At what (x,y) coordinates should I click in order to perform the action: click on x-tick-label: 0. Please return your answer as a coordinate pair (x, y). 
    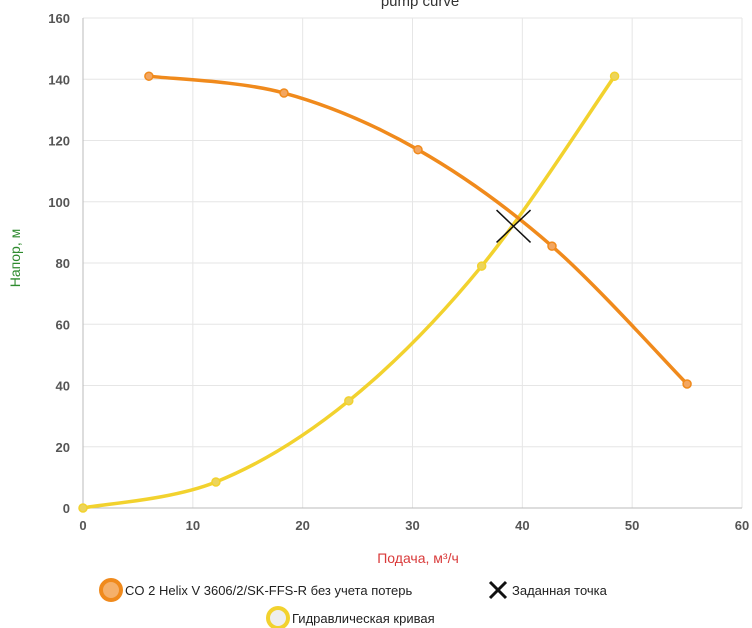
    Looking at the image, I should click on (82, 525).